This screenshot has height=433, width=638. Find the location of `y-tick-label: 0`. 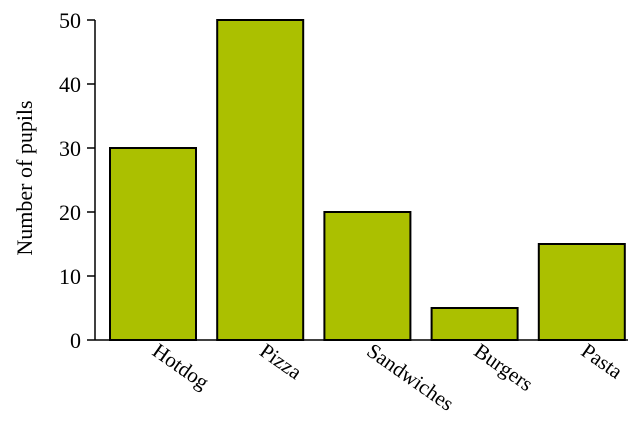

y-tick-label: 0 is located at coordinates (75, 340).